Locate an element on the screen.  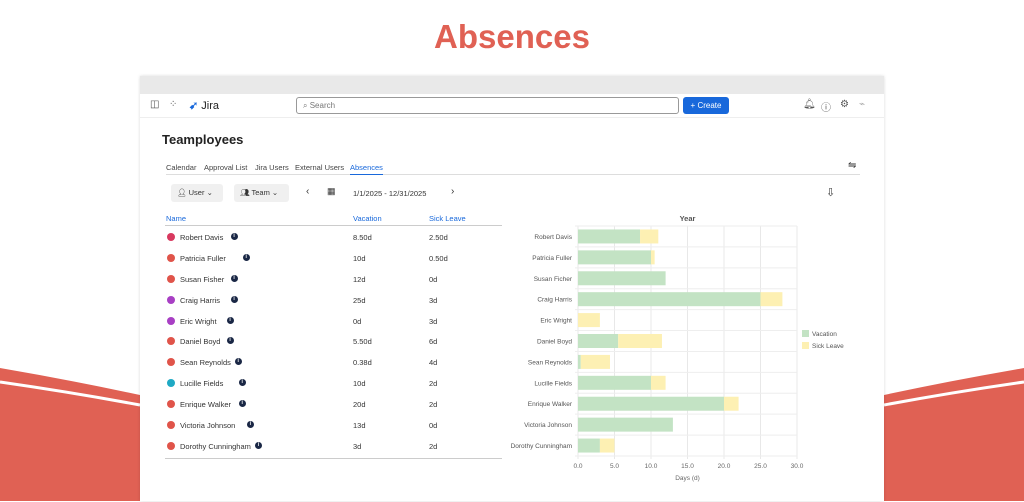
user-filter-button: 👤︎ User ⌄ is located at coordinates (197, 193).